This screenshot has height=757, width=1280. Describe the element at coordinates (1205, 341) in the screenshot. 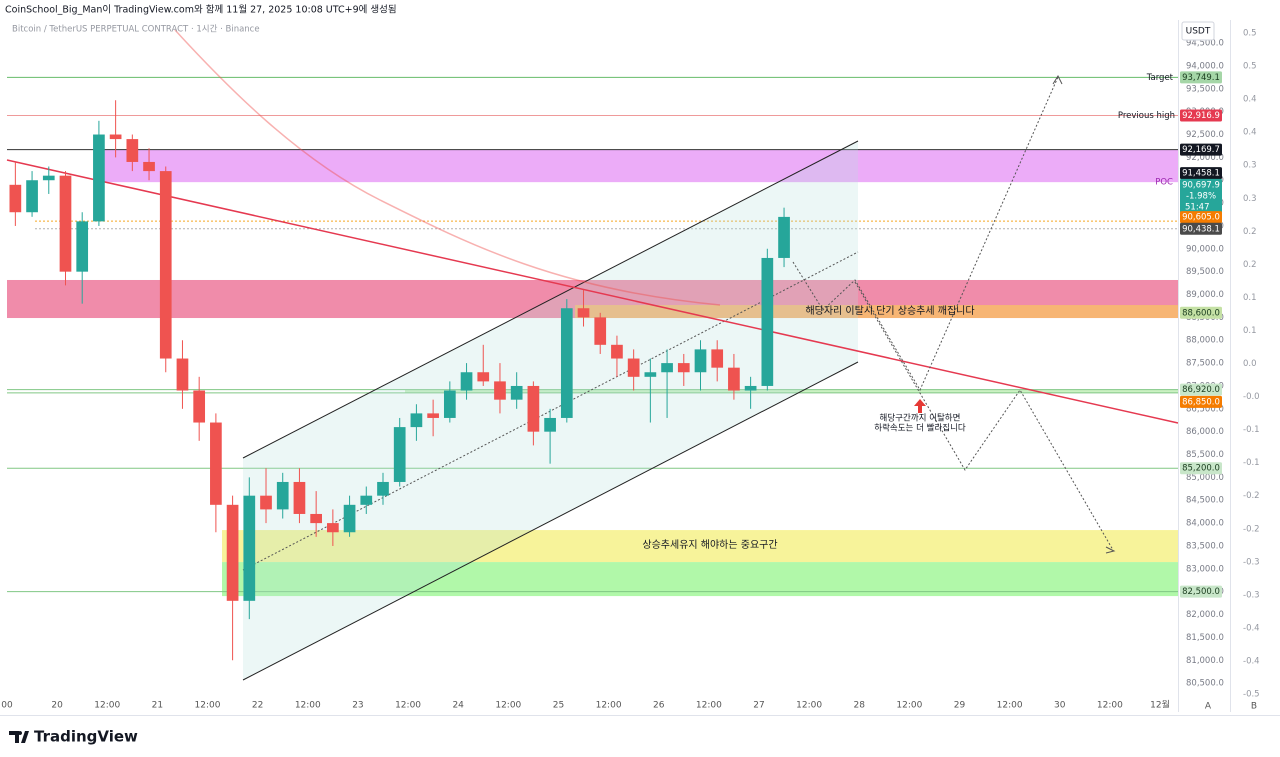

I see `y-tick-label: 88,000.0` at that location.